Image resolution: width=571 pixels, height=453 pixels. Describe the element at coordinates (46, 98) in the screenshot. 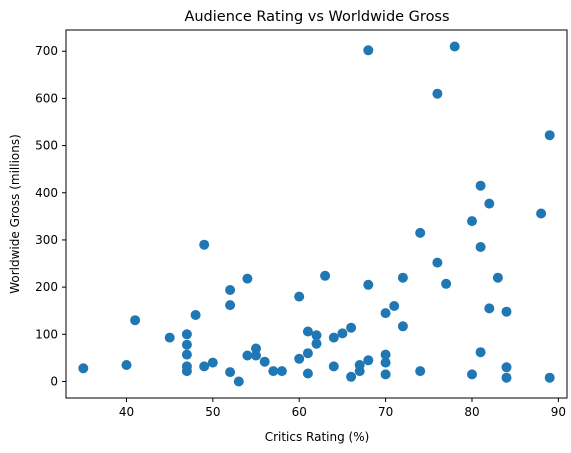

I see `y-tick-label: 600` at that location.